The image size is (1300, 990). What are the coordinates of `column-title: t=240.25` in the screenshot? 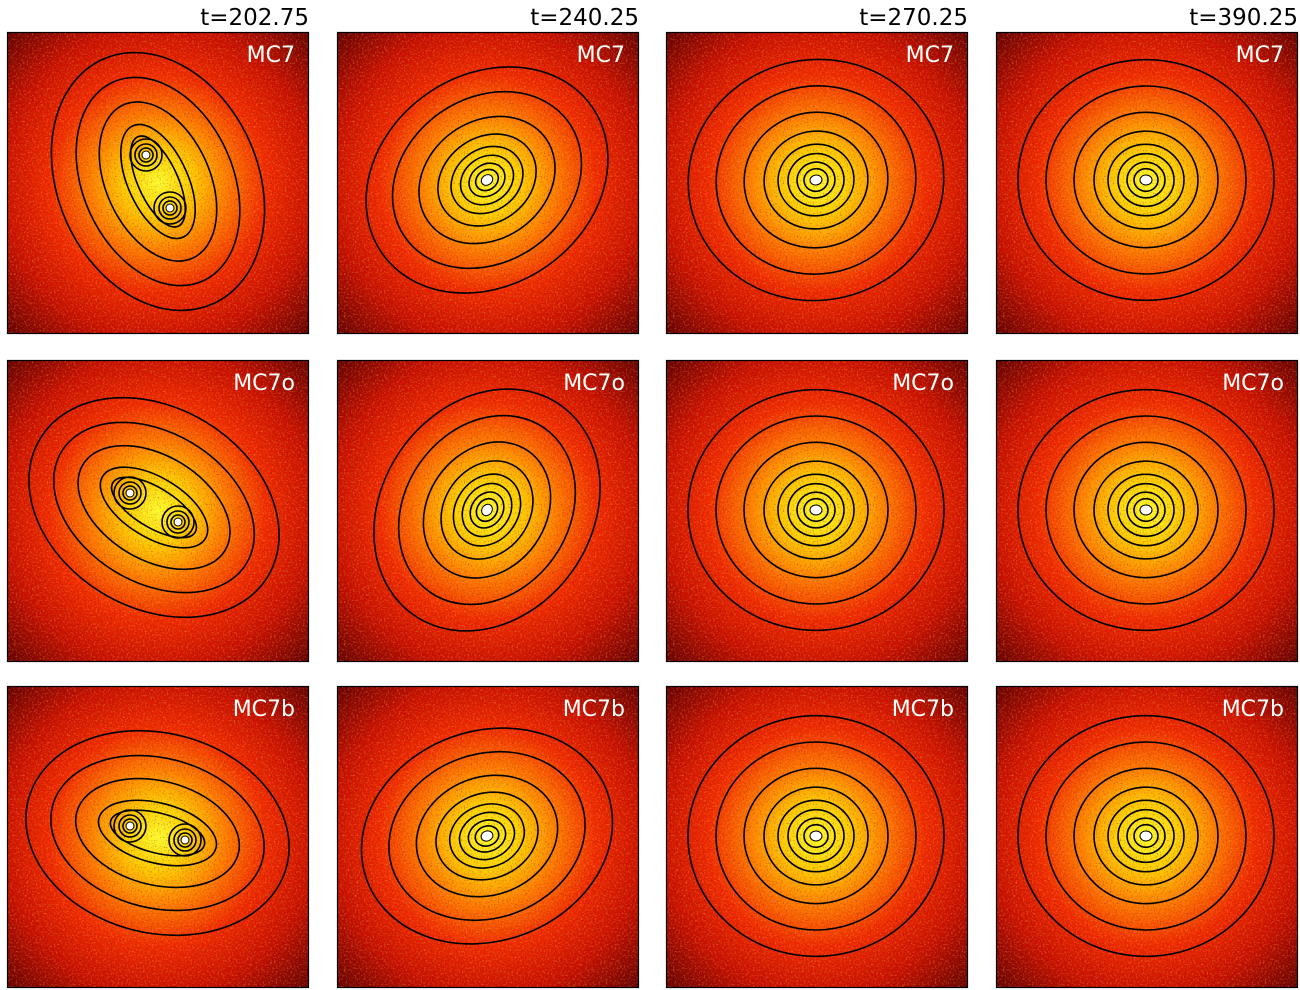 It's located at (584, 18).